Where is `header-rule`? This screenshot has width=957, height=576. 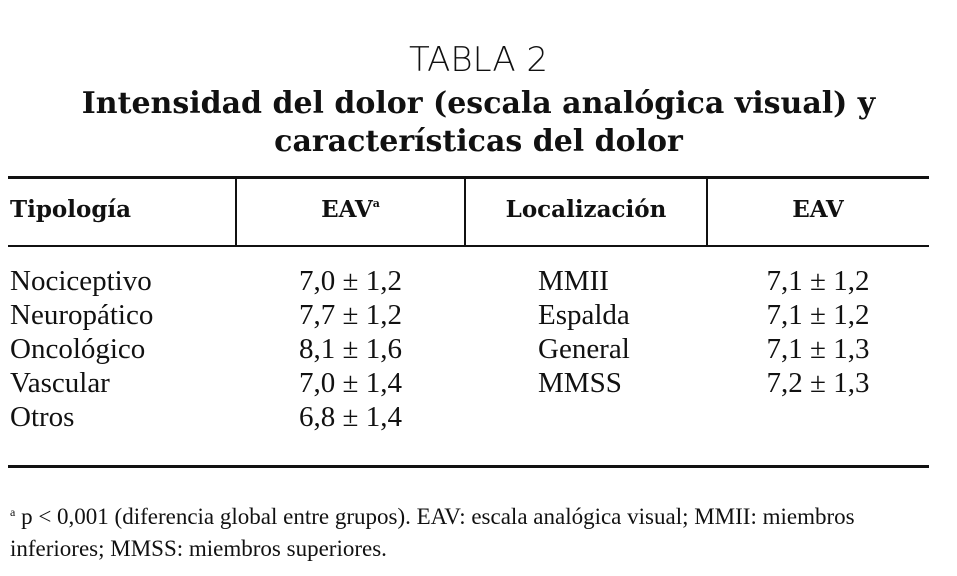
header-rule is located at coordinates (468, 246).